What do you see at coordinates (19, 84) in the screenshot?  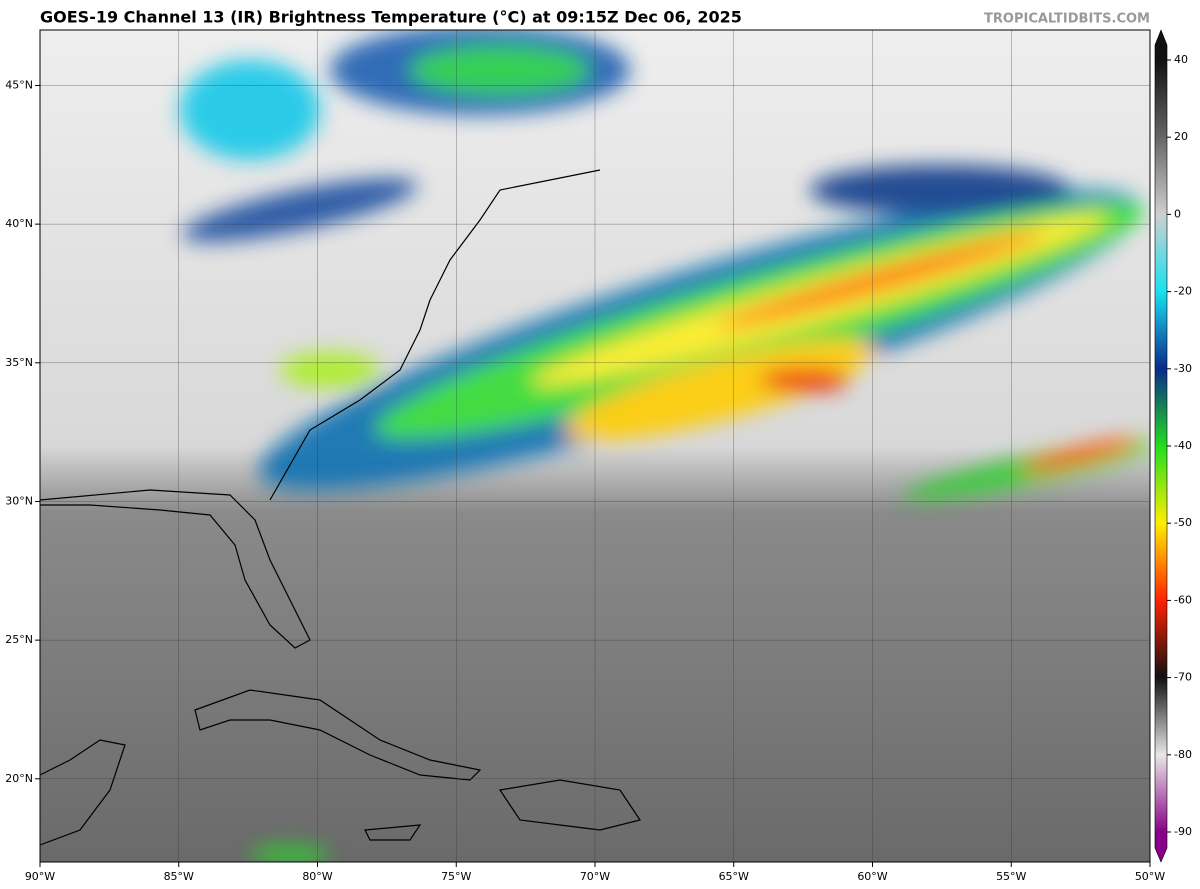 I see `lat-tick-label: 45°N` at bounding box center [19, 84].